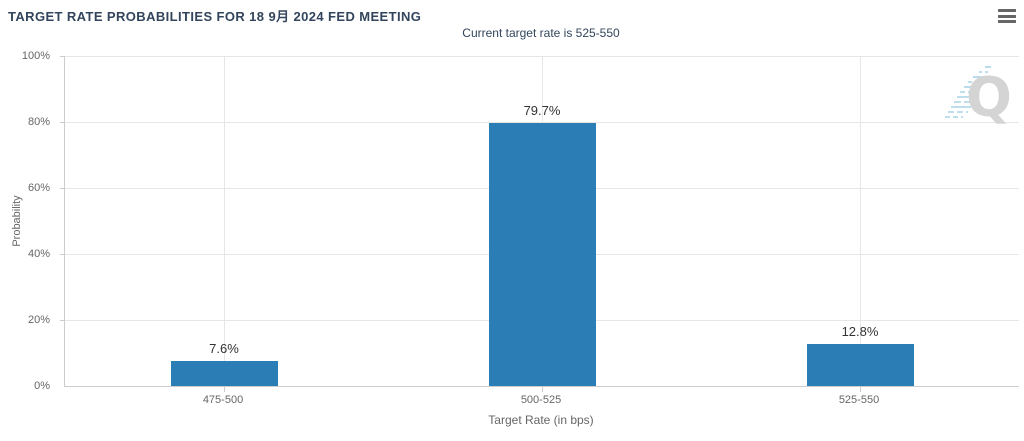 The width and height of the screenshot is (1024, 441). I want to click on y-tick-label: 0%, so click(42, 386).